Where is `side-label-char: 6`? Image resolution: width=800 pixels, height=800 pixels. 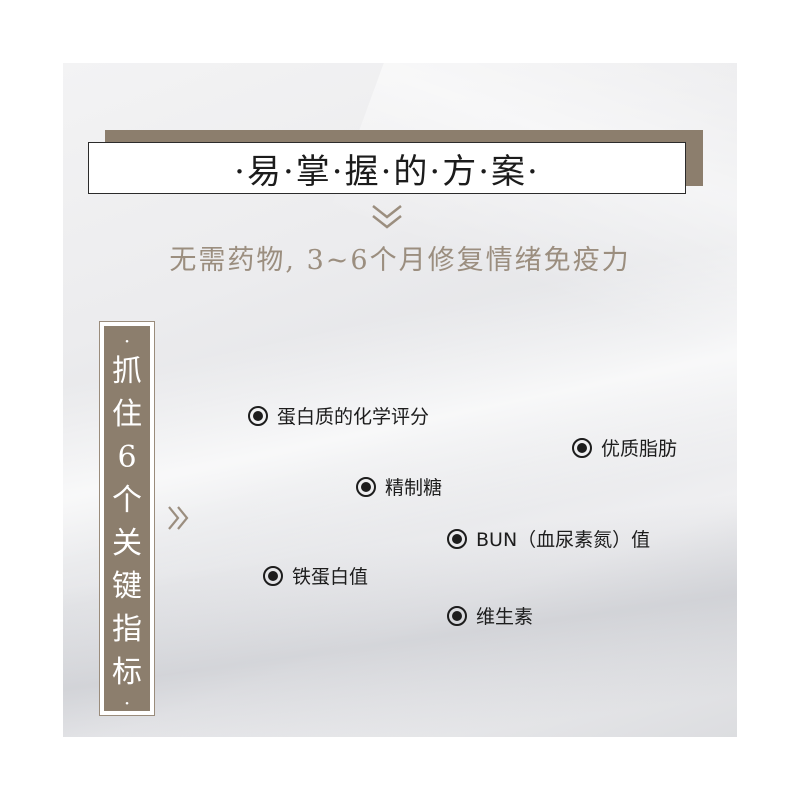
side-label-char: 6 is located at coordinates (127, 457).